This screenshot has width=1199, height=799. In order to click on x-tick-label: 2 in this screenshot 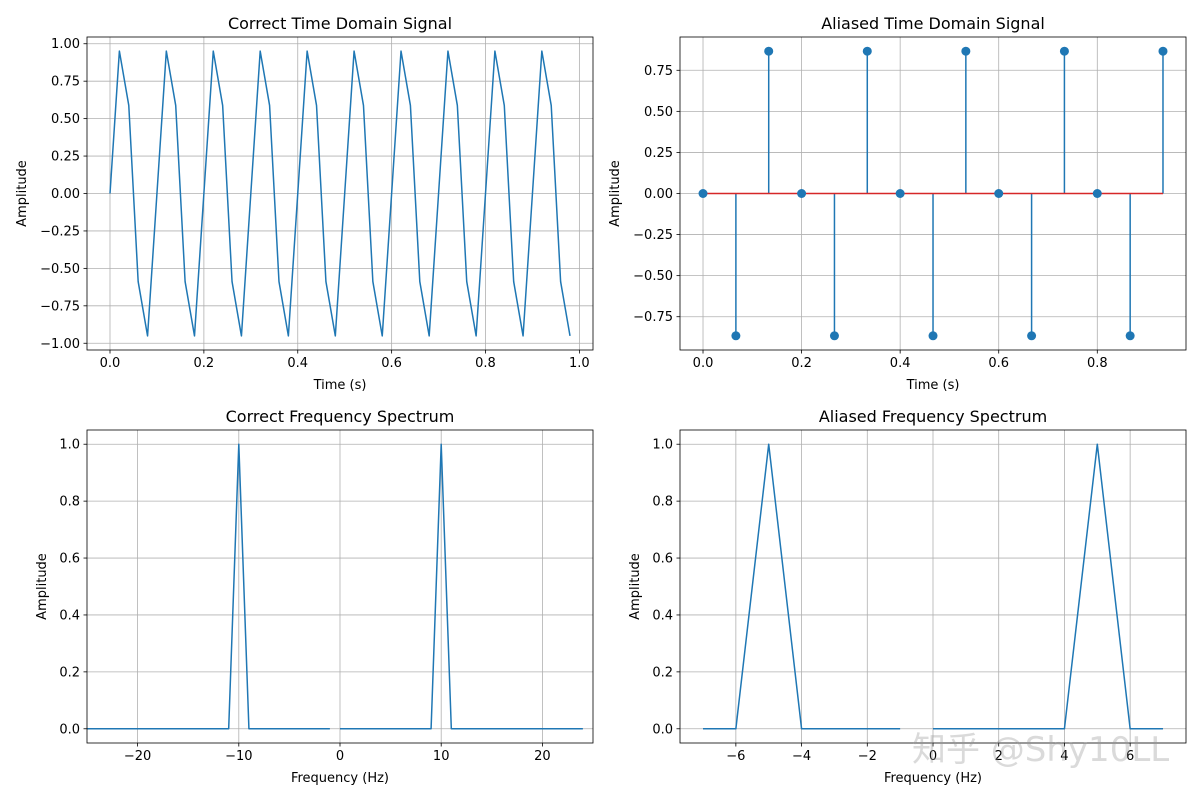, I will do `click(999, 756)`.